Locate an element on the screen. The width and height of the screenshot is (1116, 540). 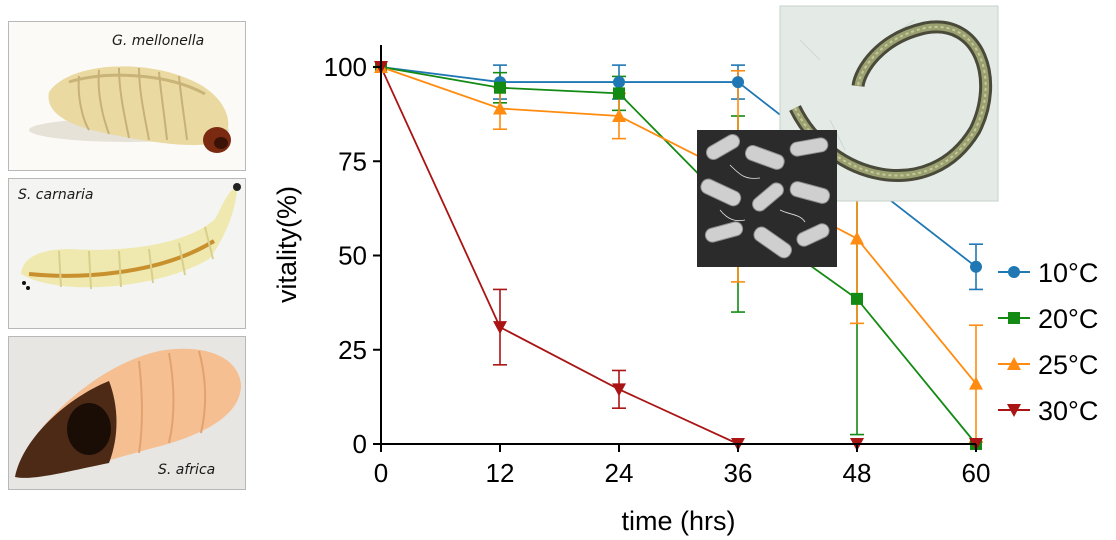
y-tick-label: 100 is located at coordinates (345, 67).